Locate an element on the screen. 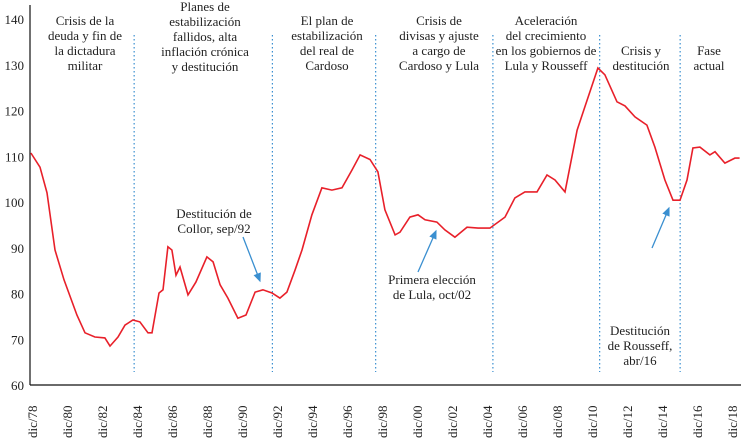 The height and width of the screenshot is (440, 741). period-label-line: Crisis de is located at coordinates (439, 20).